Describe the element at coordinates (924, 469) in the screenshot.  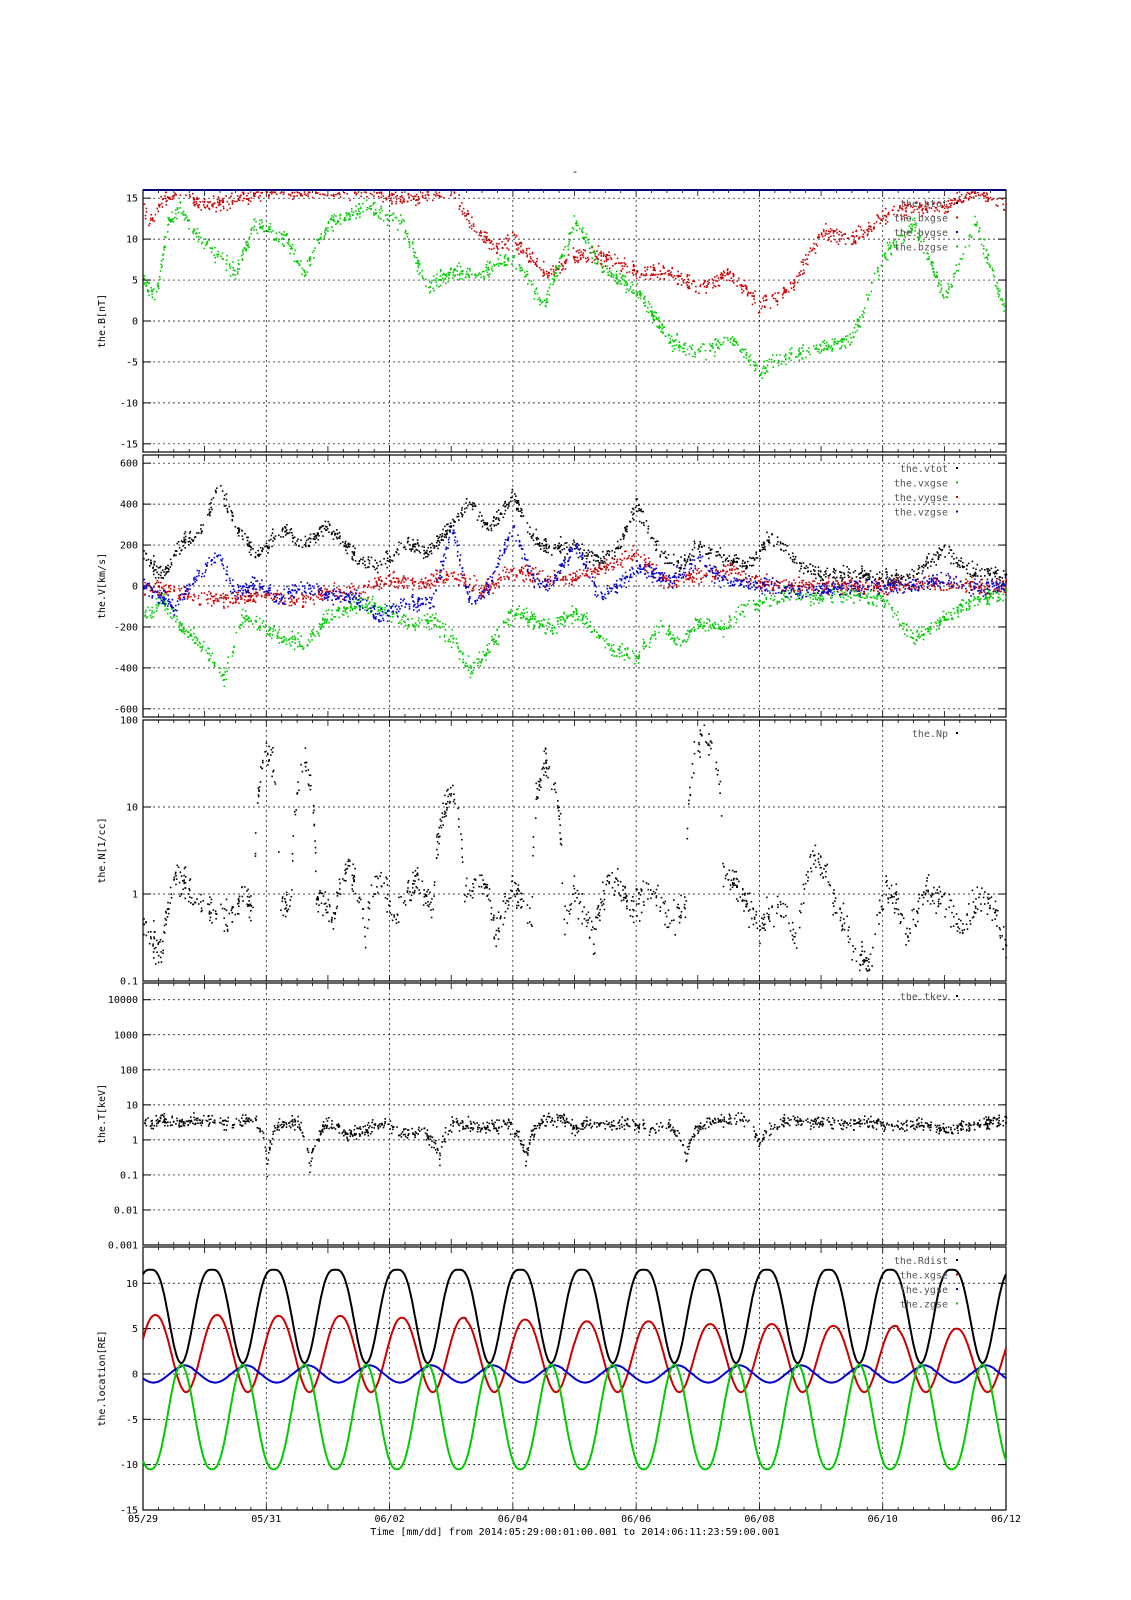
I see `legend-label: the.vtot` at that location.